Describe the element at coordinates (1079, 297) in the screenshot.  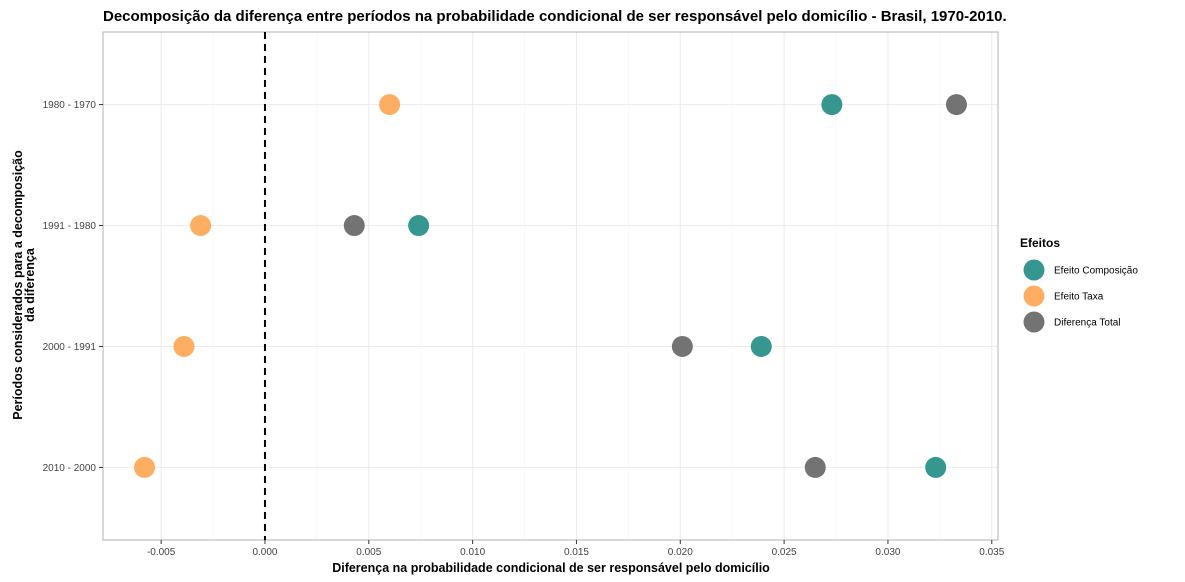
I see `legend-label: Efeito Taxa` at that location.